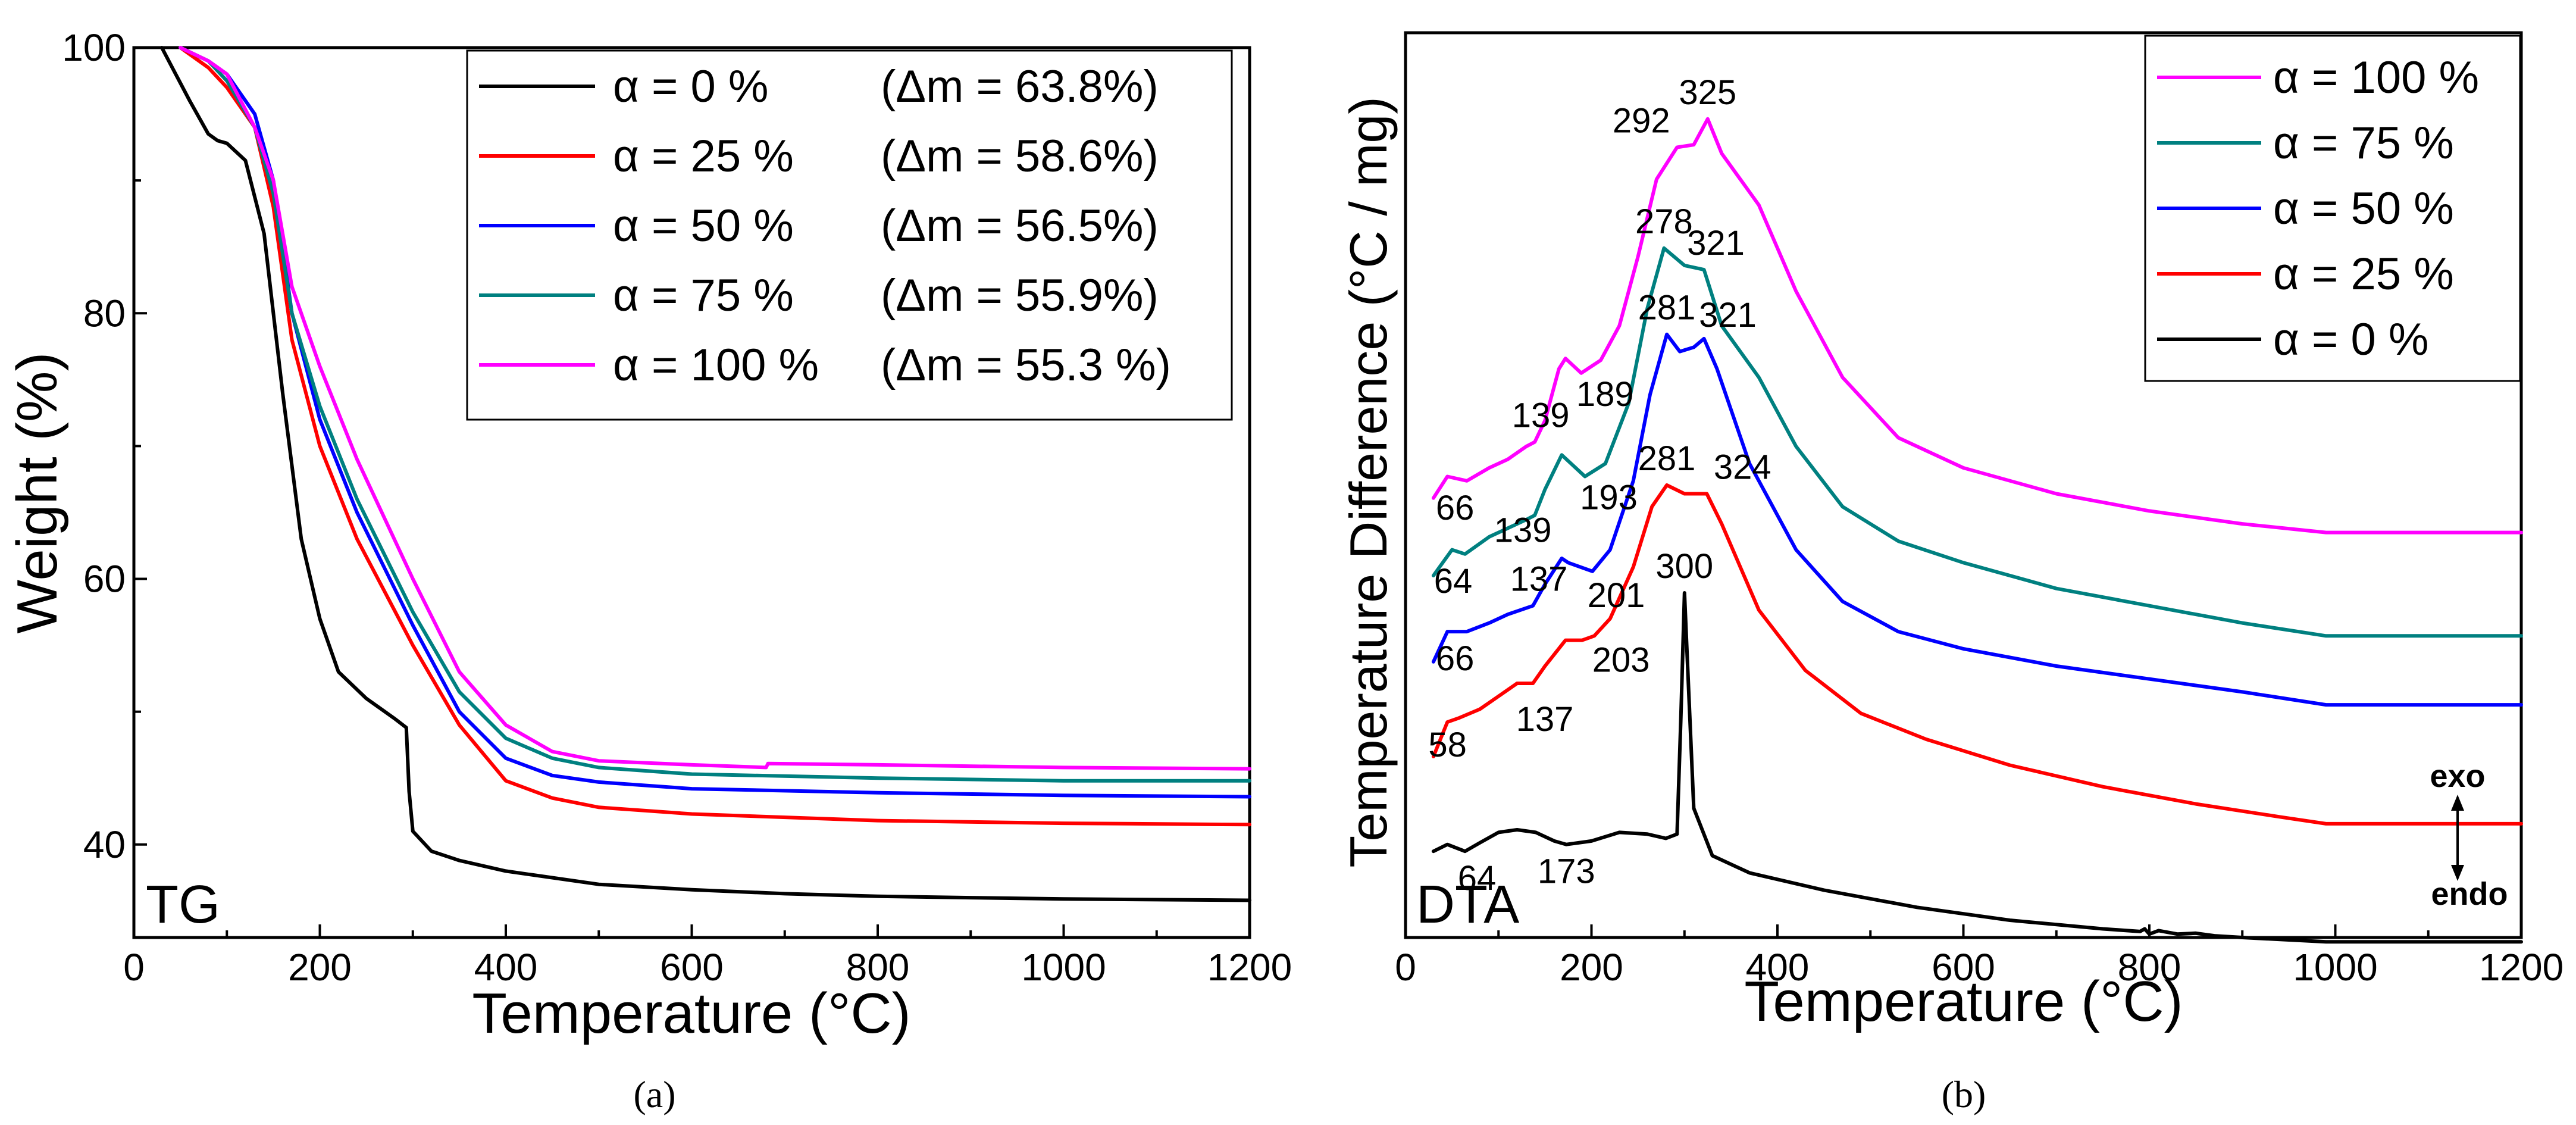  Describe the element at coordinates (506, 967) in the screenshot. I see `tg-x-tick-label: 400` at that location.